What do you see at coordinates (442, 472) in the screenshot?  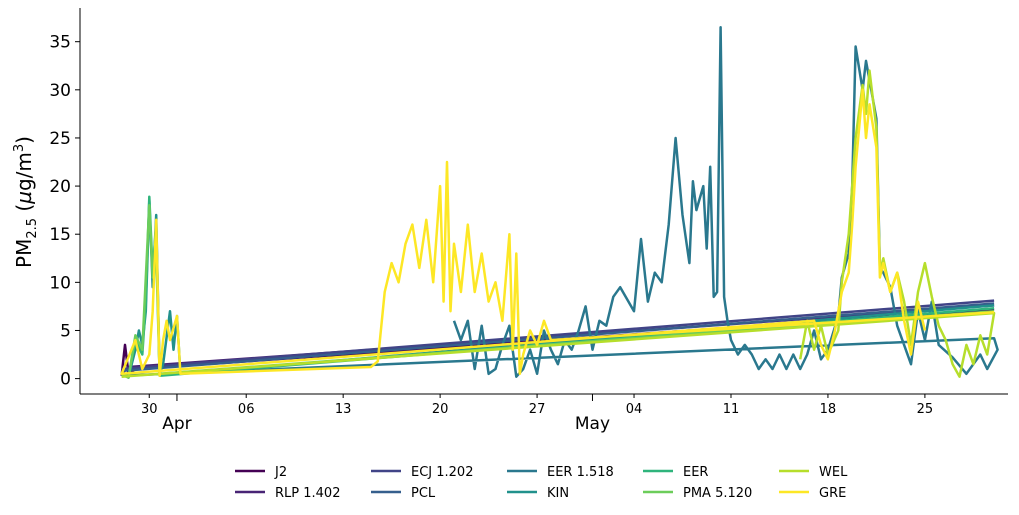 I see `legend-label: ECJ 1.202` at bounding box center [442, 472].